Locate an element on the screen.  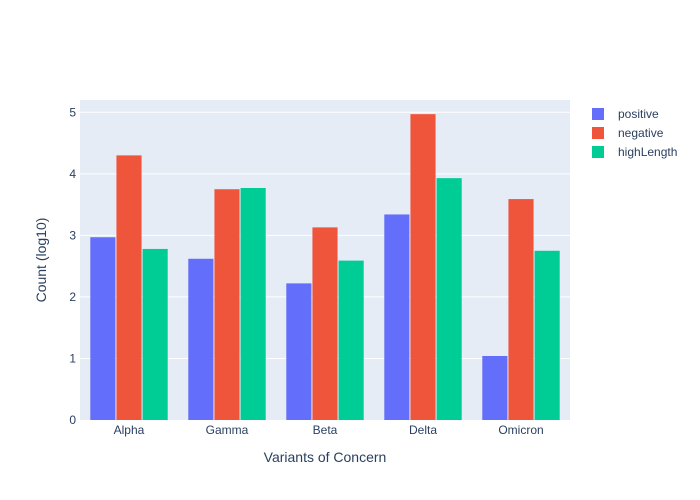
legend-item-negative: negative is located at coordinates (628, 133).